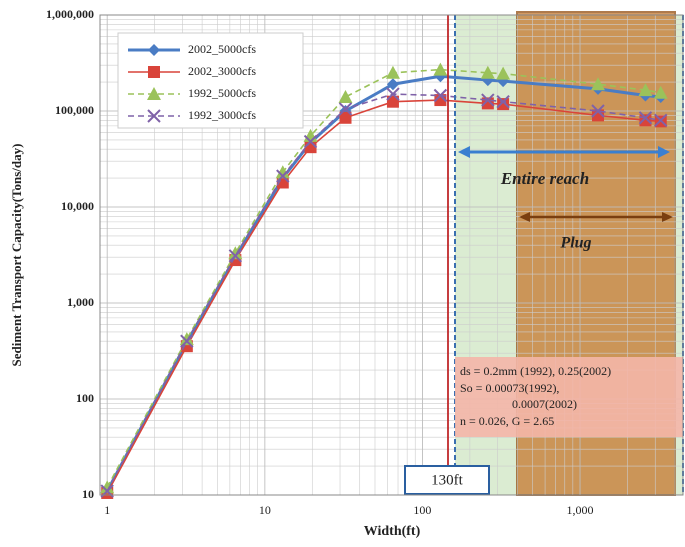 The width and height of the screenshot is (685, 547). I want to click on entire-reach-label: Entire reach, so click(544, 178).